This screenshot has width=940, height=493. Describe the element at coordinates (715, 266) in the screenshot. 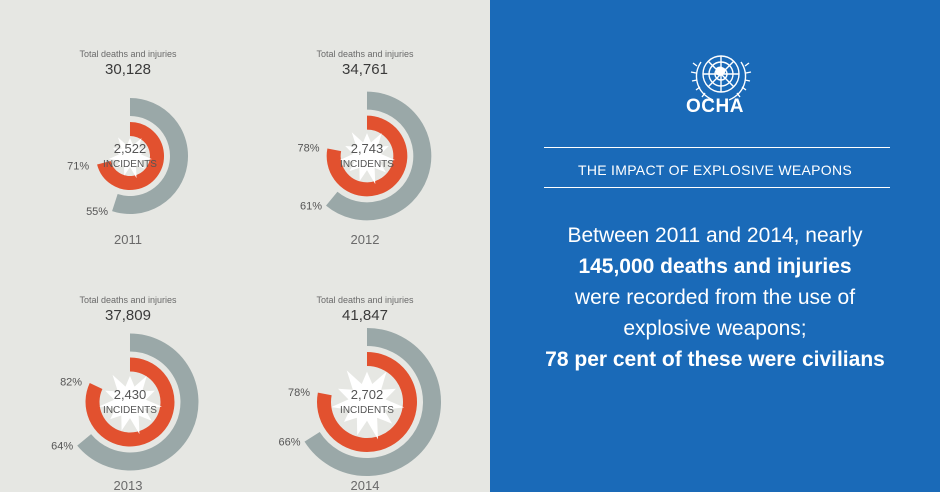

I see `summary-line-2: 145,000 deaths and injuries` at that location.